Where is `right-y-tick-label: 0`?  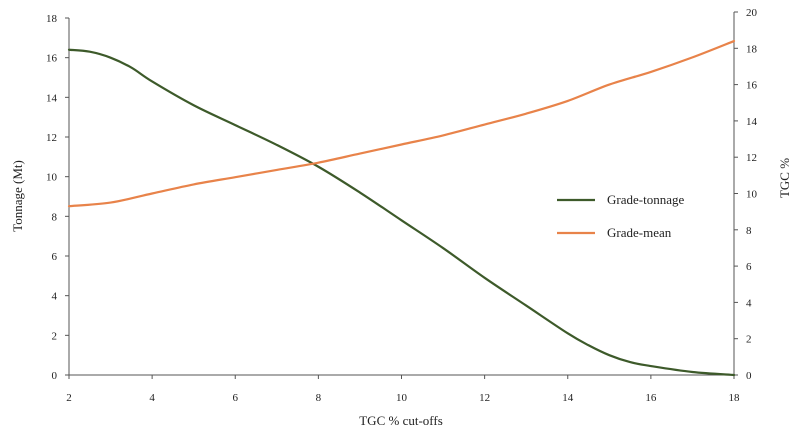 right-y-tick-label: 0 is located at coordinates (749, 376).